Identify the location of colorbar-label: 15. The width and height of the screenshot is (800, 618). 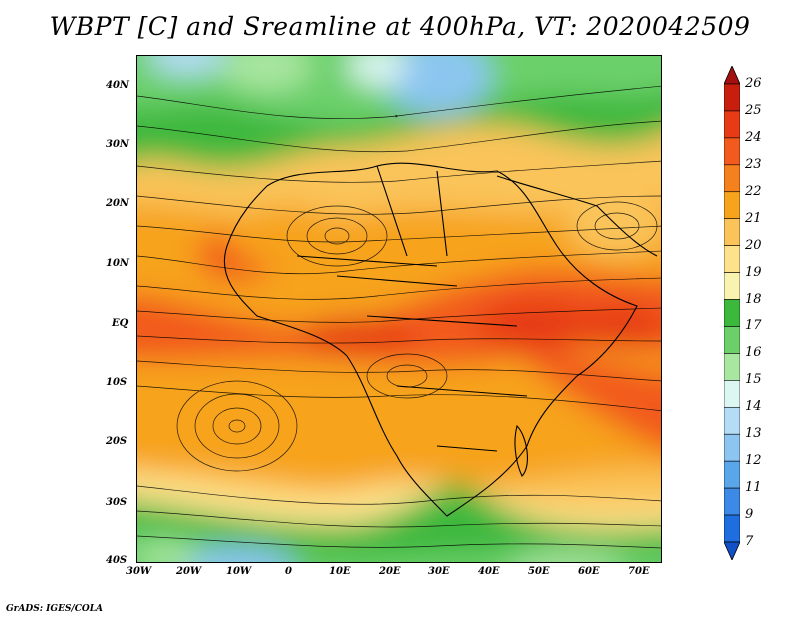
(753, 380).